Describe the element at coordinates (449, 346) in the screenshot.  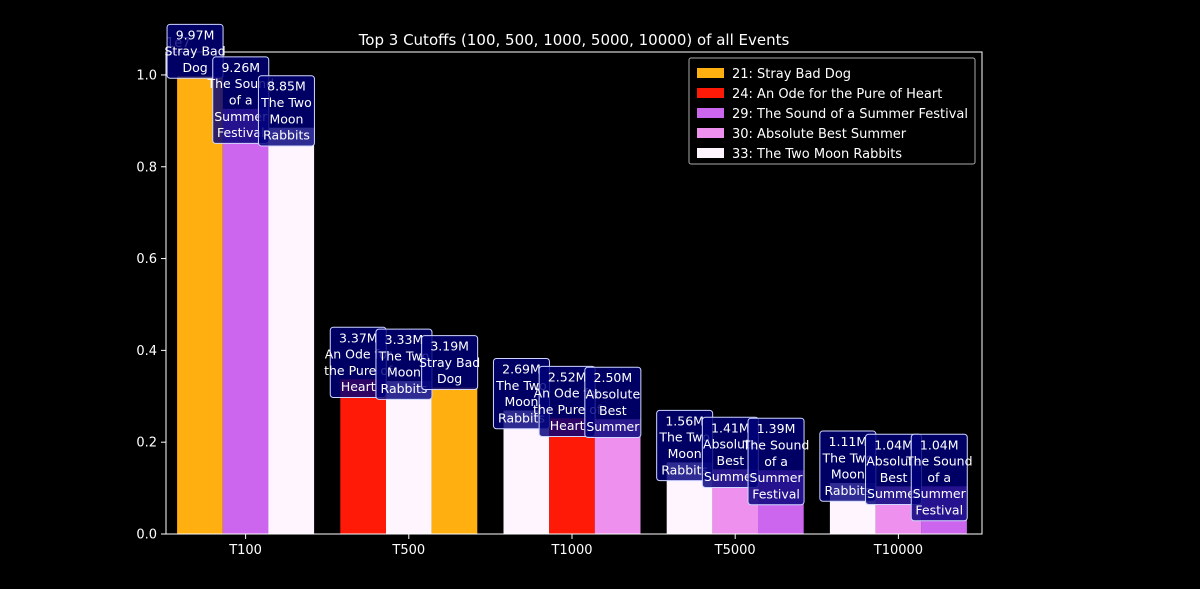
I see `data-label-value: 3.19M` at that location.